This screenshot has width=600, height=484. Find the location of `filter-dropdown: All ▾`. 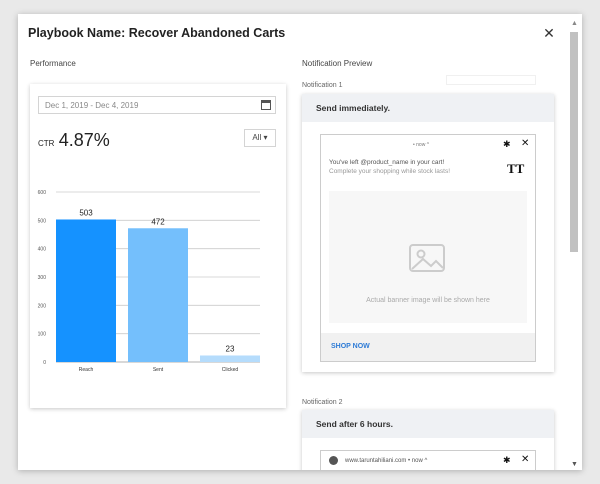

filter-dropdown: All ▾ is located at coordinates (260, 138).